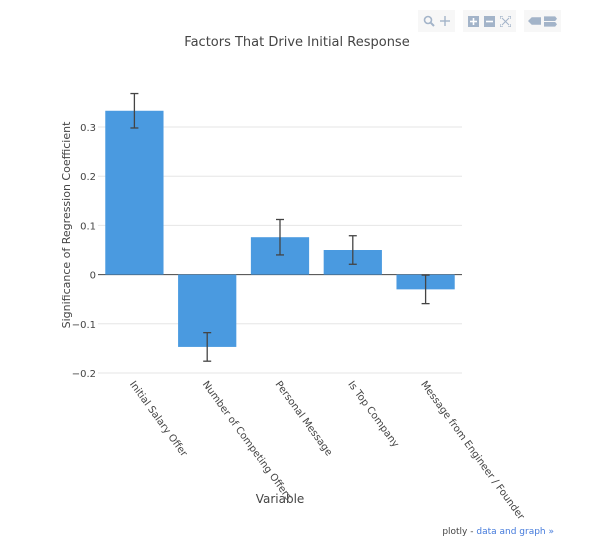 The width and height of the screenshot is (596, 545). I want to click on chart-title: Factors That Drive Initial Response, so click(296, 42).